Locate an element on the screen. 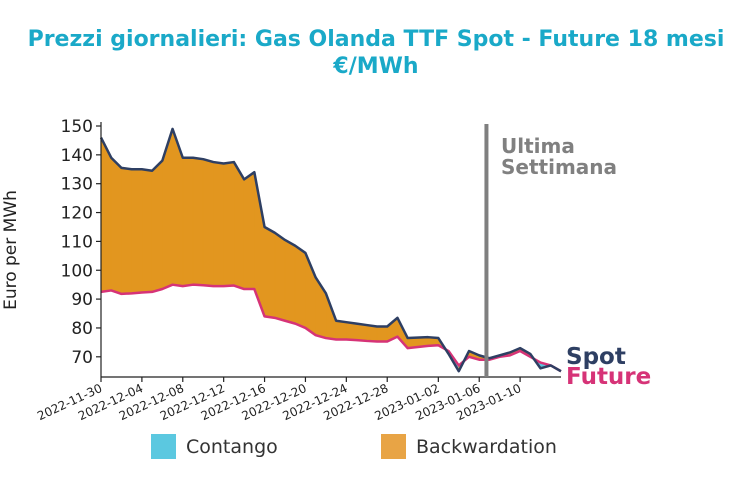 This screenshot has height=504, width=752. y-tick-label: 110 is located at coordinates (77, 242).